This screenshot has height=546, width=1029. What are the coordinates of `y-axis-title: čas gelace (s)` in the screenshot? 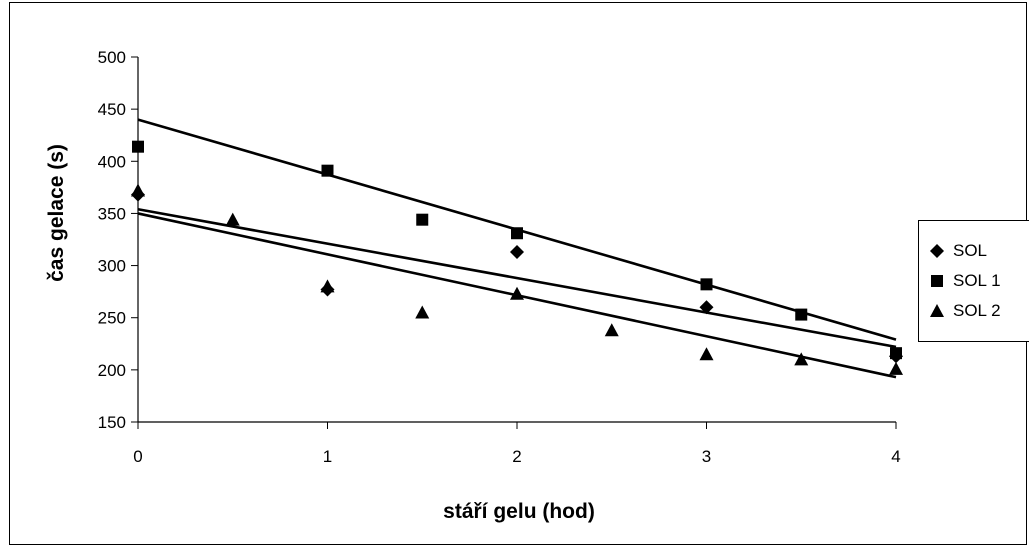 It's located at (56, 213).